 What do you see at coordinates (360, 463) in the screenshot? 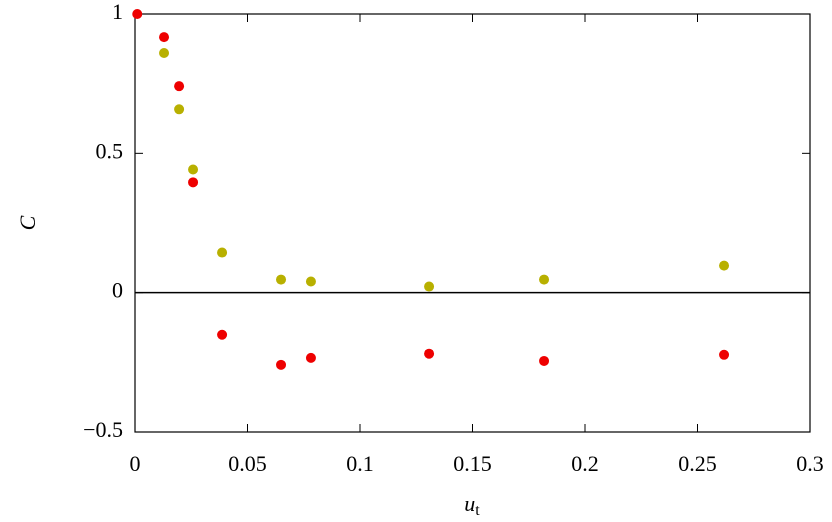
I see `x-tick-label: 0.1` at bounding box center [360, 463].